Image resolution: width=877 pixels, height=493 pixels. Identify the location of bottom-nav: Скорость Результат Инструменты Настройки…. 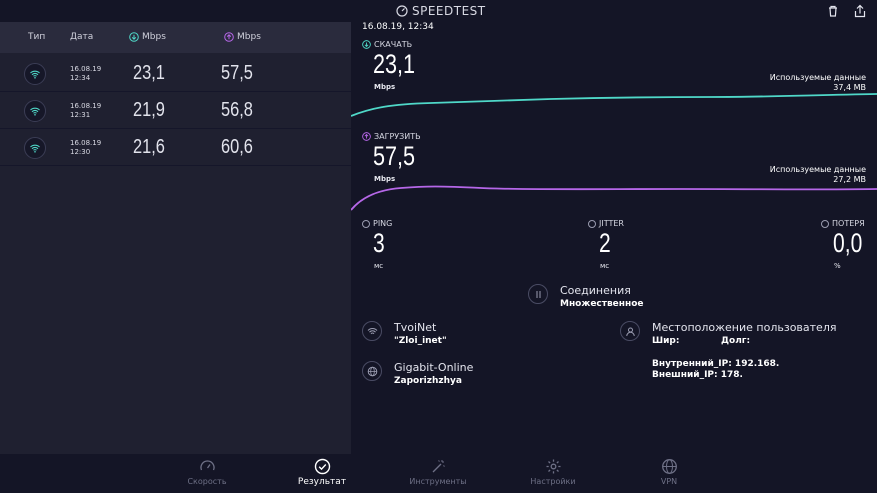
(438, 473).